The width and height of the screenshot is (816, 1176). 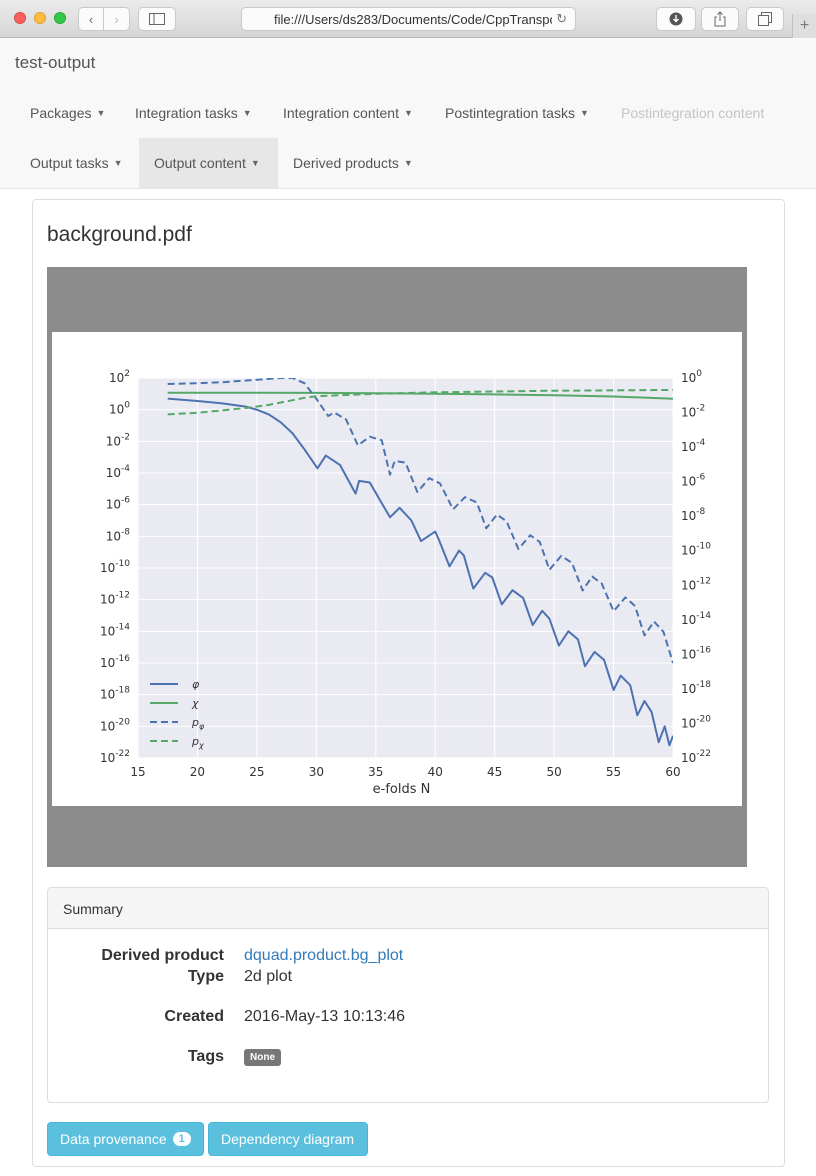 I want to click on data-provenance-button: Data provenance 1, so click(x=125, y=1139).